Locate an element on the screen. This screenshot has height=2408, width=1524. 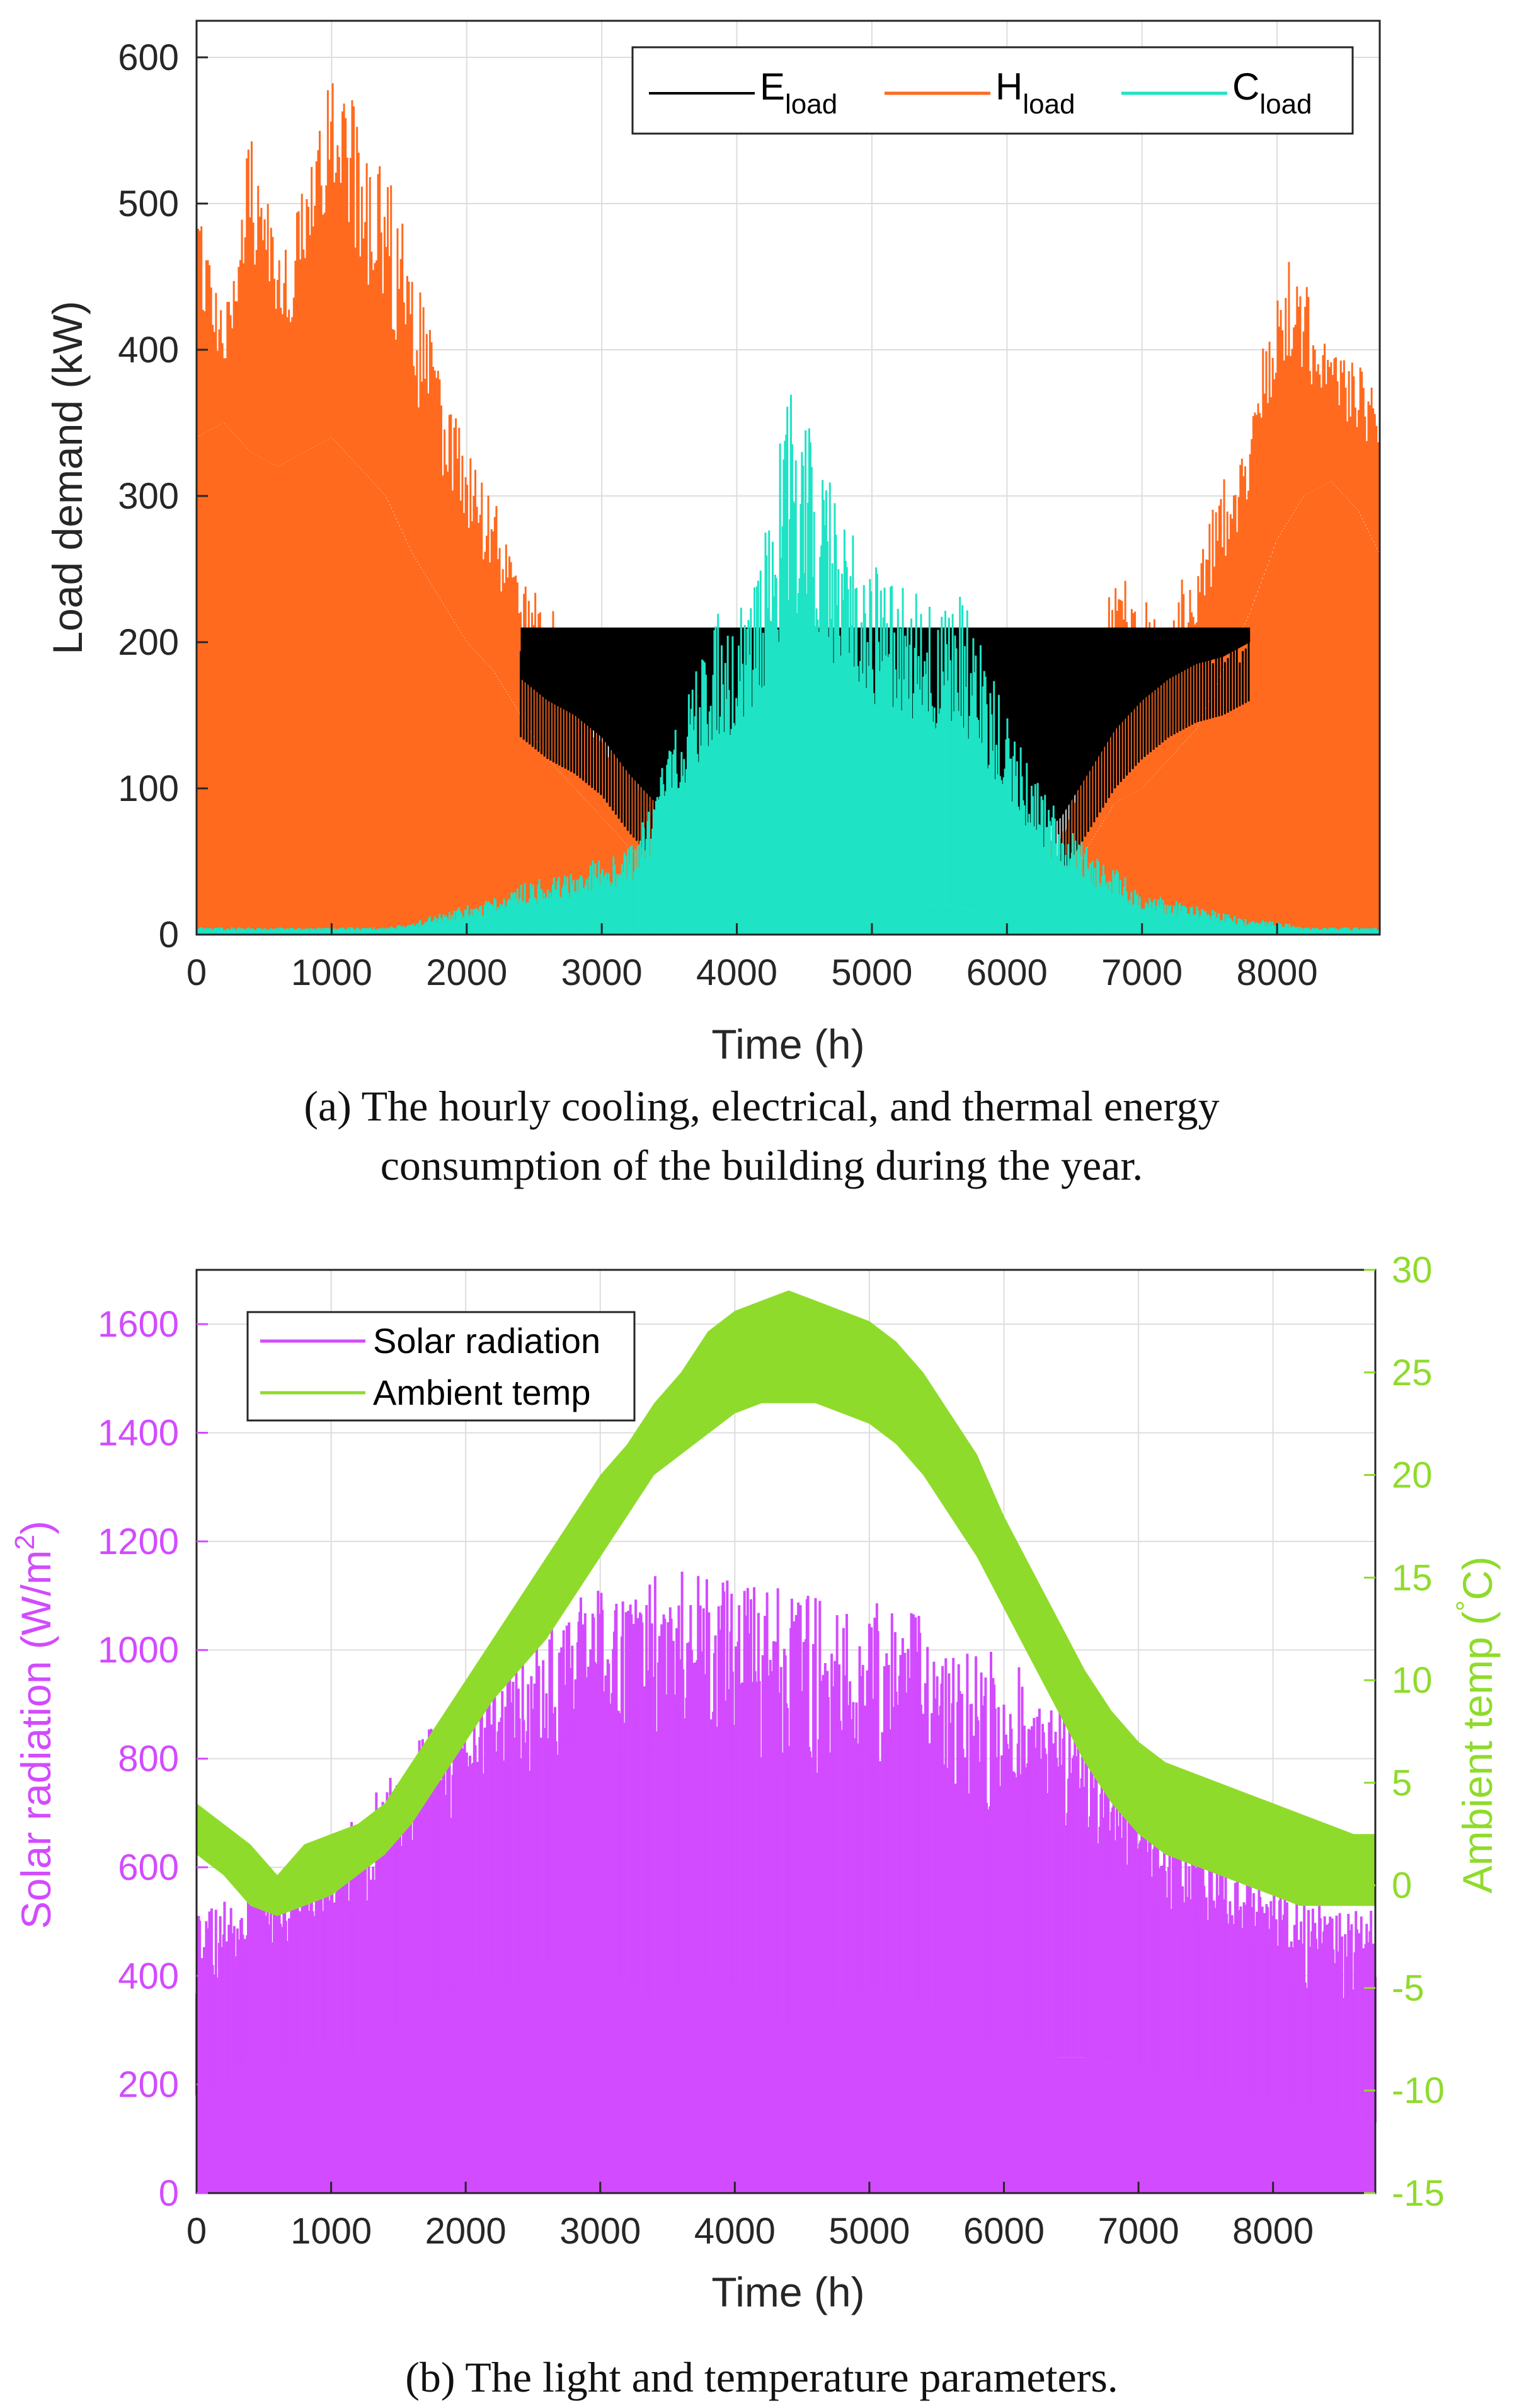
y-tick-label-a: 600 is located at coordinates (148, 58).